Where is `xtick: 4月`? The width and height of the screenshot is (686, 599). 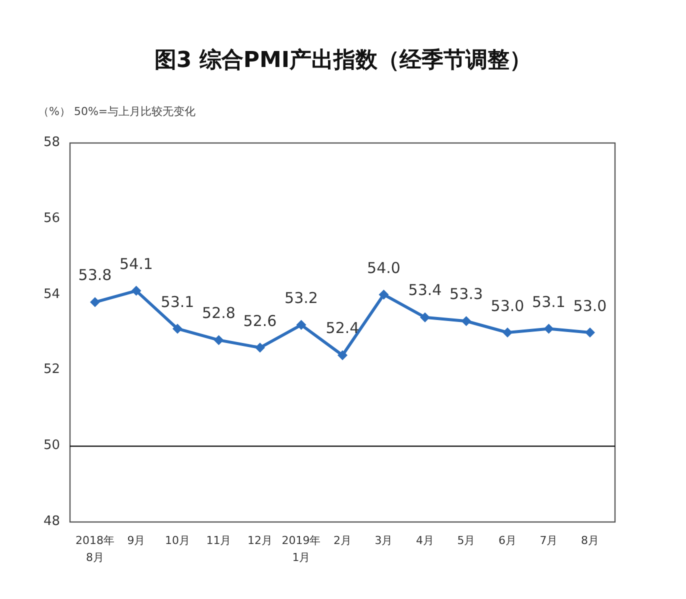
xtick: 4月 is located at coordinates (425, 541).